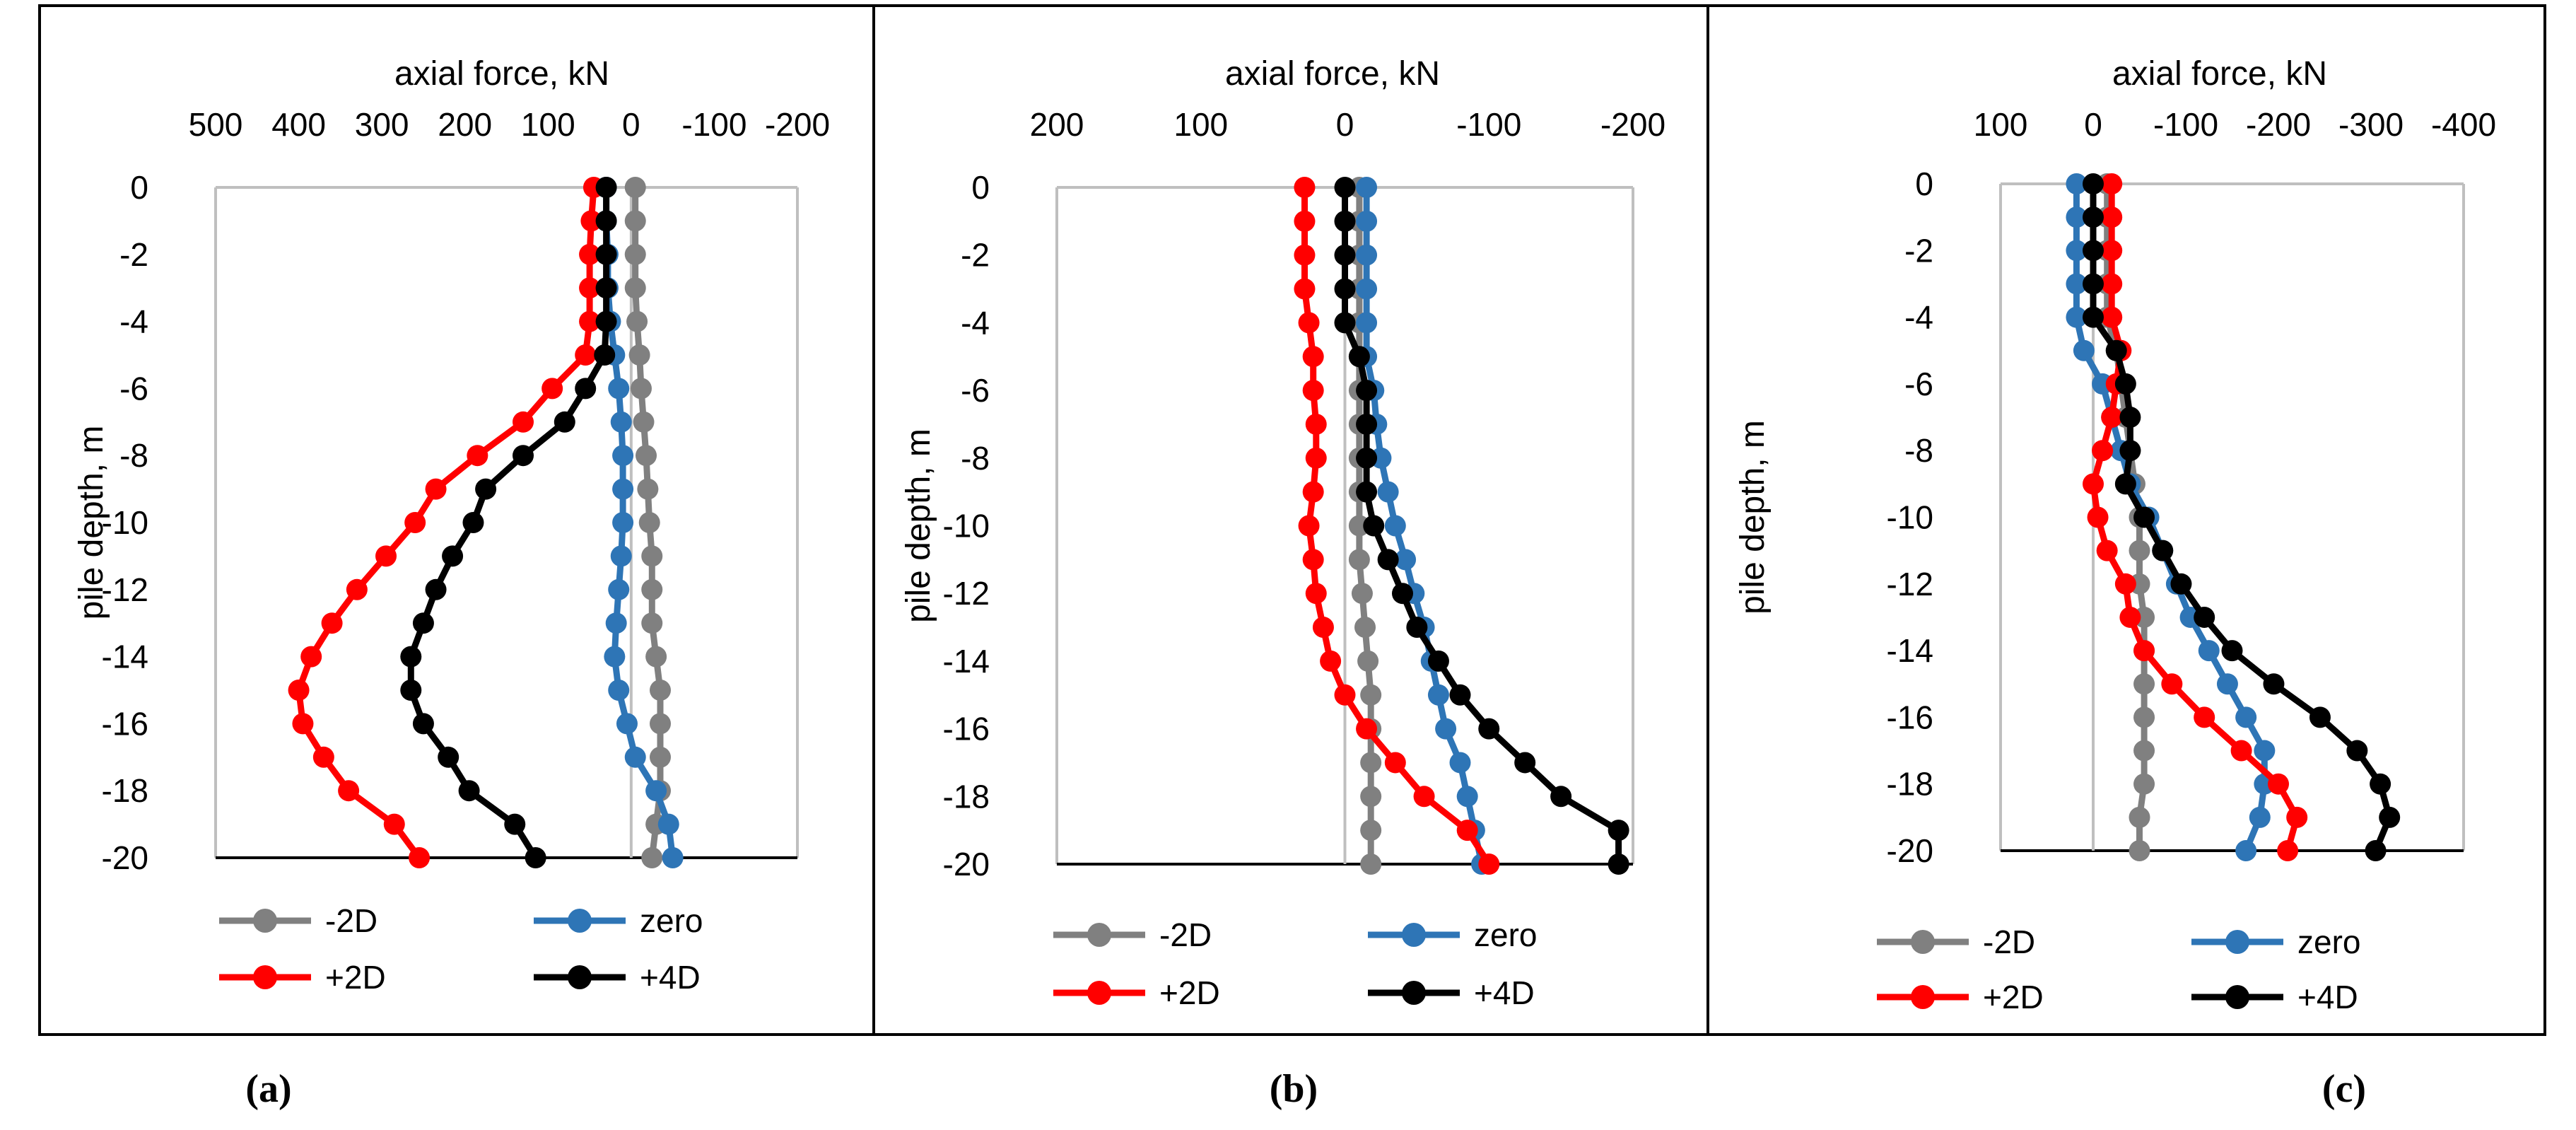 This screenshot has height=1130, width=2576. I want to click on legend-label-zero-c: zero, so click(2328, 942).